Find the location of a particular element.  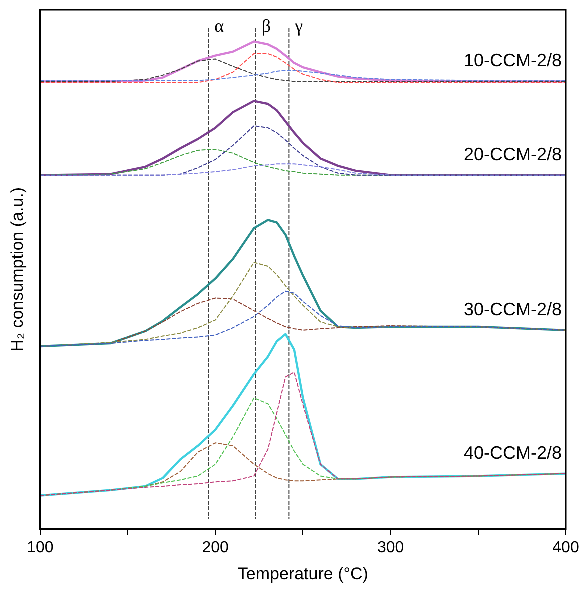

x-tick-label: 200 is located at coordinates (216, 547).